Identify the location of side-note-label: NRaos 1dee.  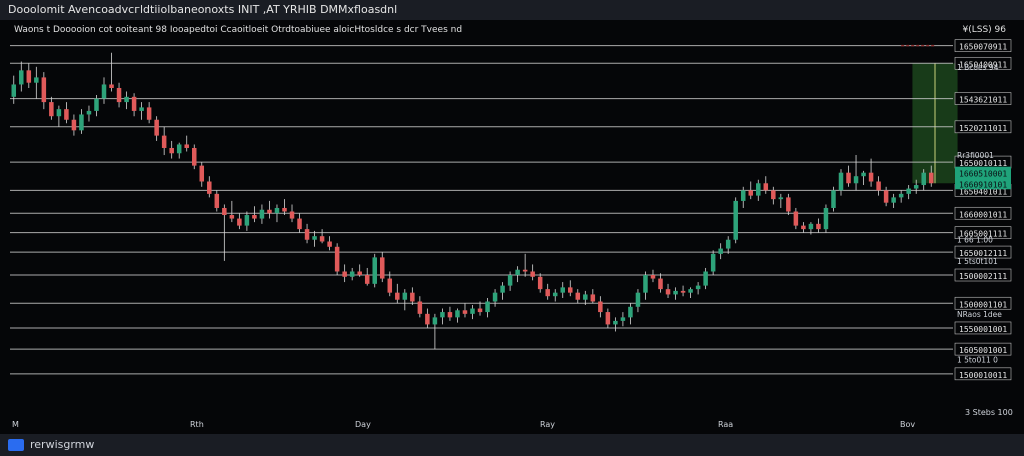
(979, 314).